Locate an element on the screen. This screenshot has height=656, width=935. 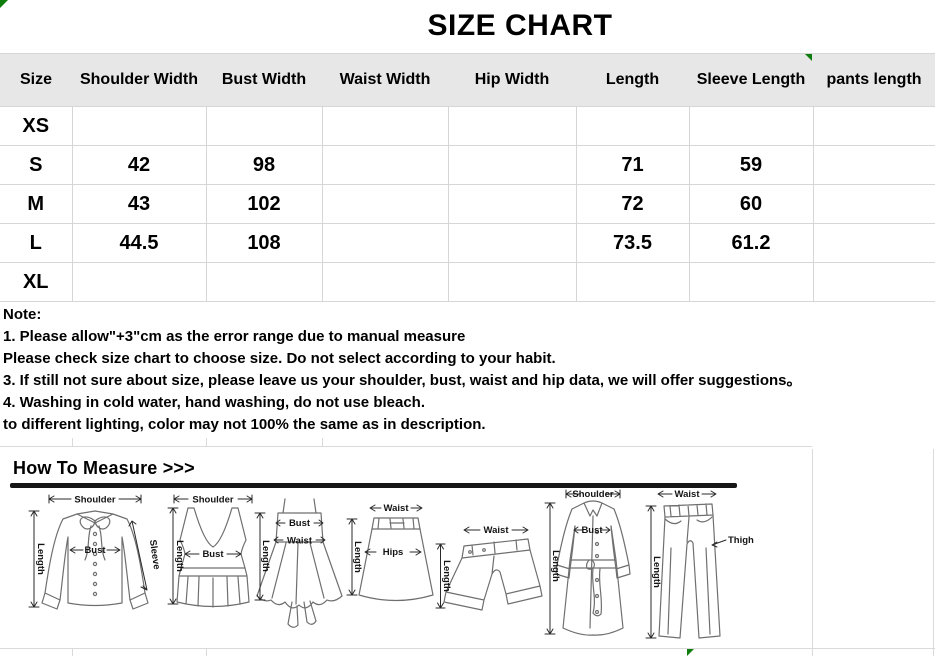
dress-length-label: Length is located at coordinates (265, 556).